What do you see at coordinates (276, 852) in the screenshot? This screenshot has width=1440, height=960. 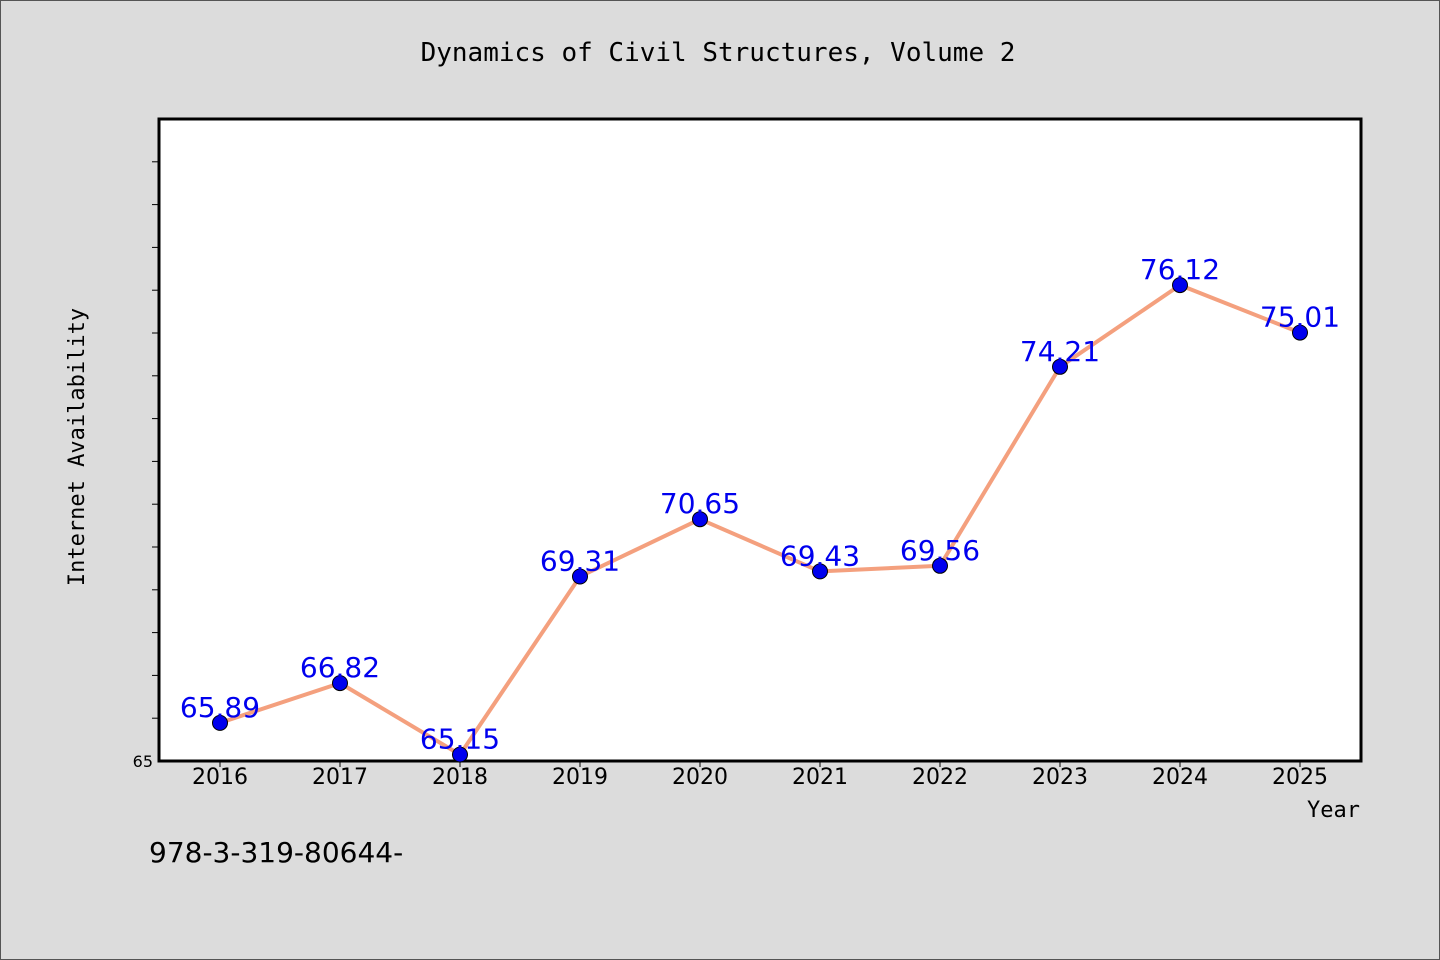 I see `footer-isbn-text: 978-3-319-80644-` at bounding box center [276, 852].